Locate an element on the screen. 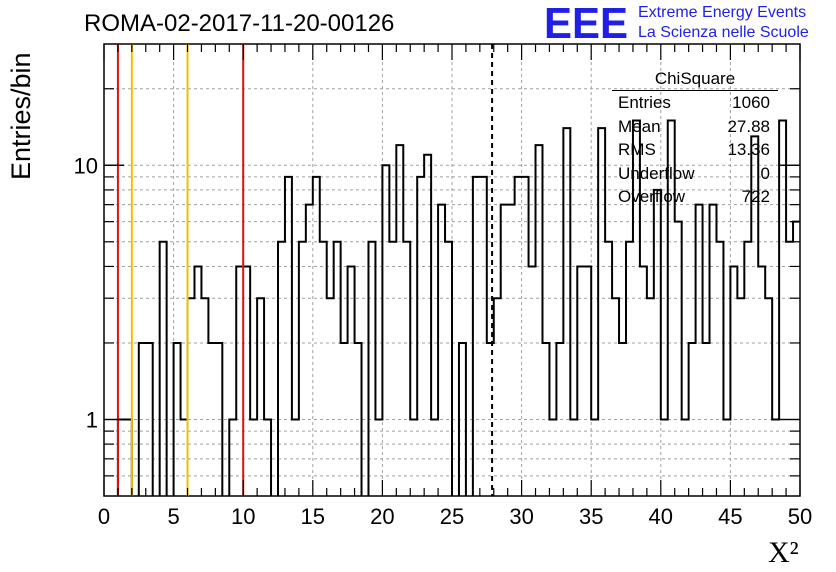 Image resolution: width=836 pixels, height=572 pixels. x-tick-label: 10 is located at coordinates (243, 516).